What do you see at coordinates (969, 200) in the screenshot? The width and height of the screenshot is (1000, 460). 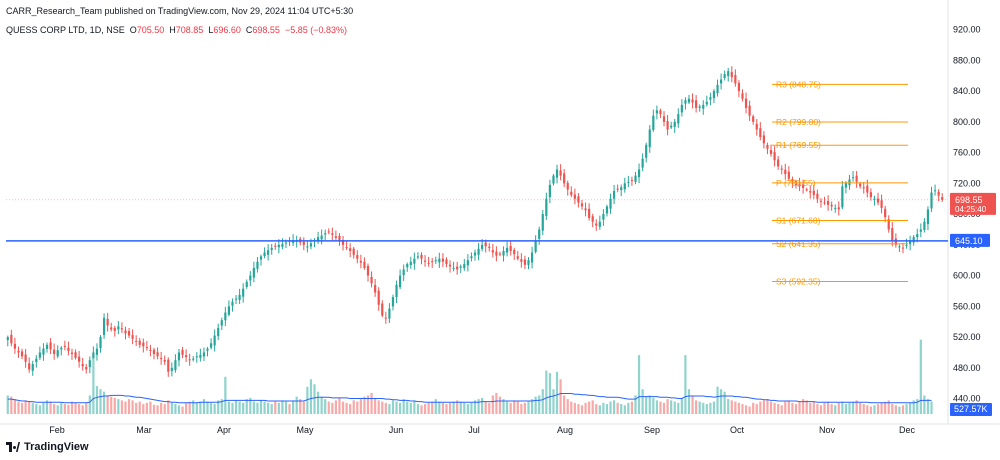 I see `last-price-value: 698.55` at bounding box center [969, 200].